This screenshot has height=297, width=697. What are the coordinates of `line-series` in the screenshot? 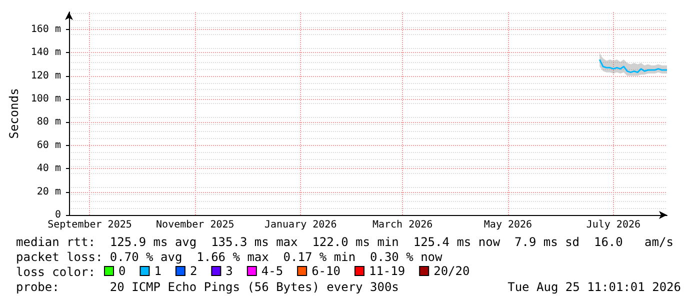 It's located at (633, 66).